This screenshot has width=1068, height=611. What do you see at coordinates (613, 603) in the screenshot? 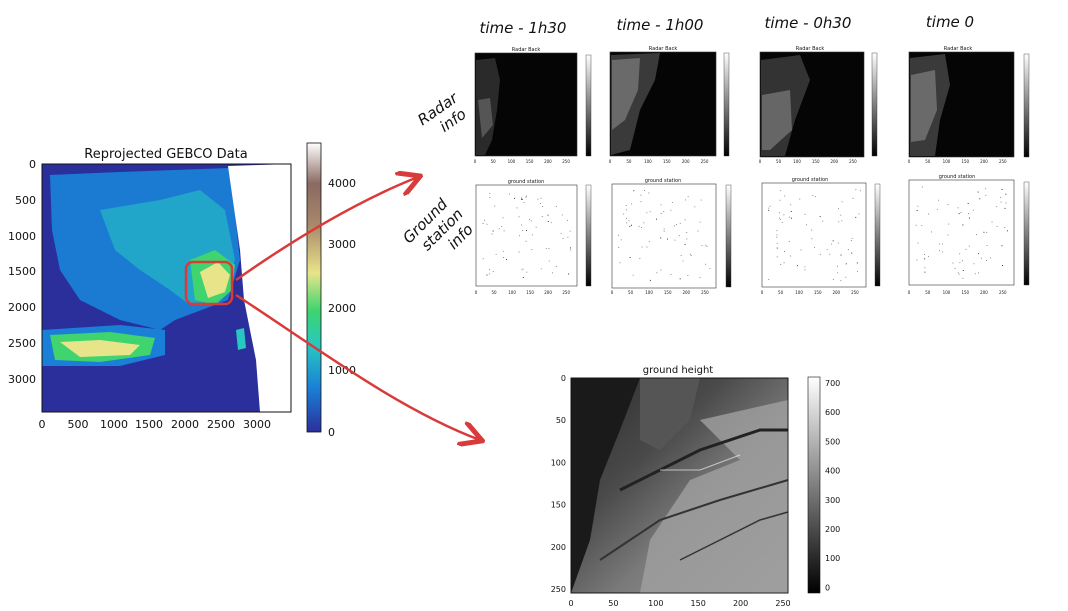
I see `gh-xtick: 50` at bounding box center [613, 603].